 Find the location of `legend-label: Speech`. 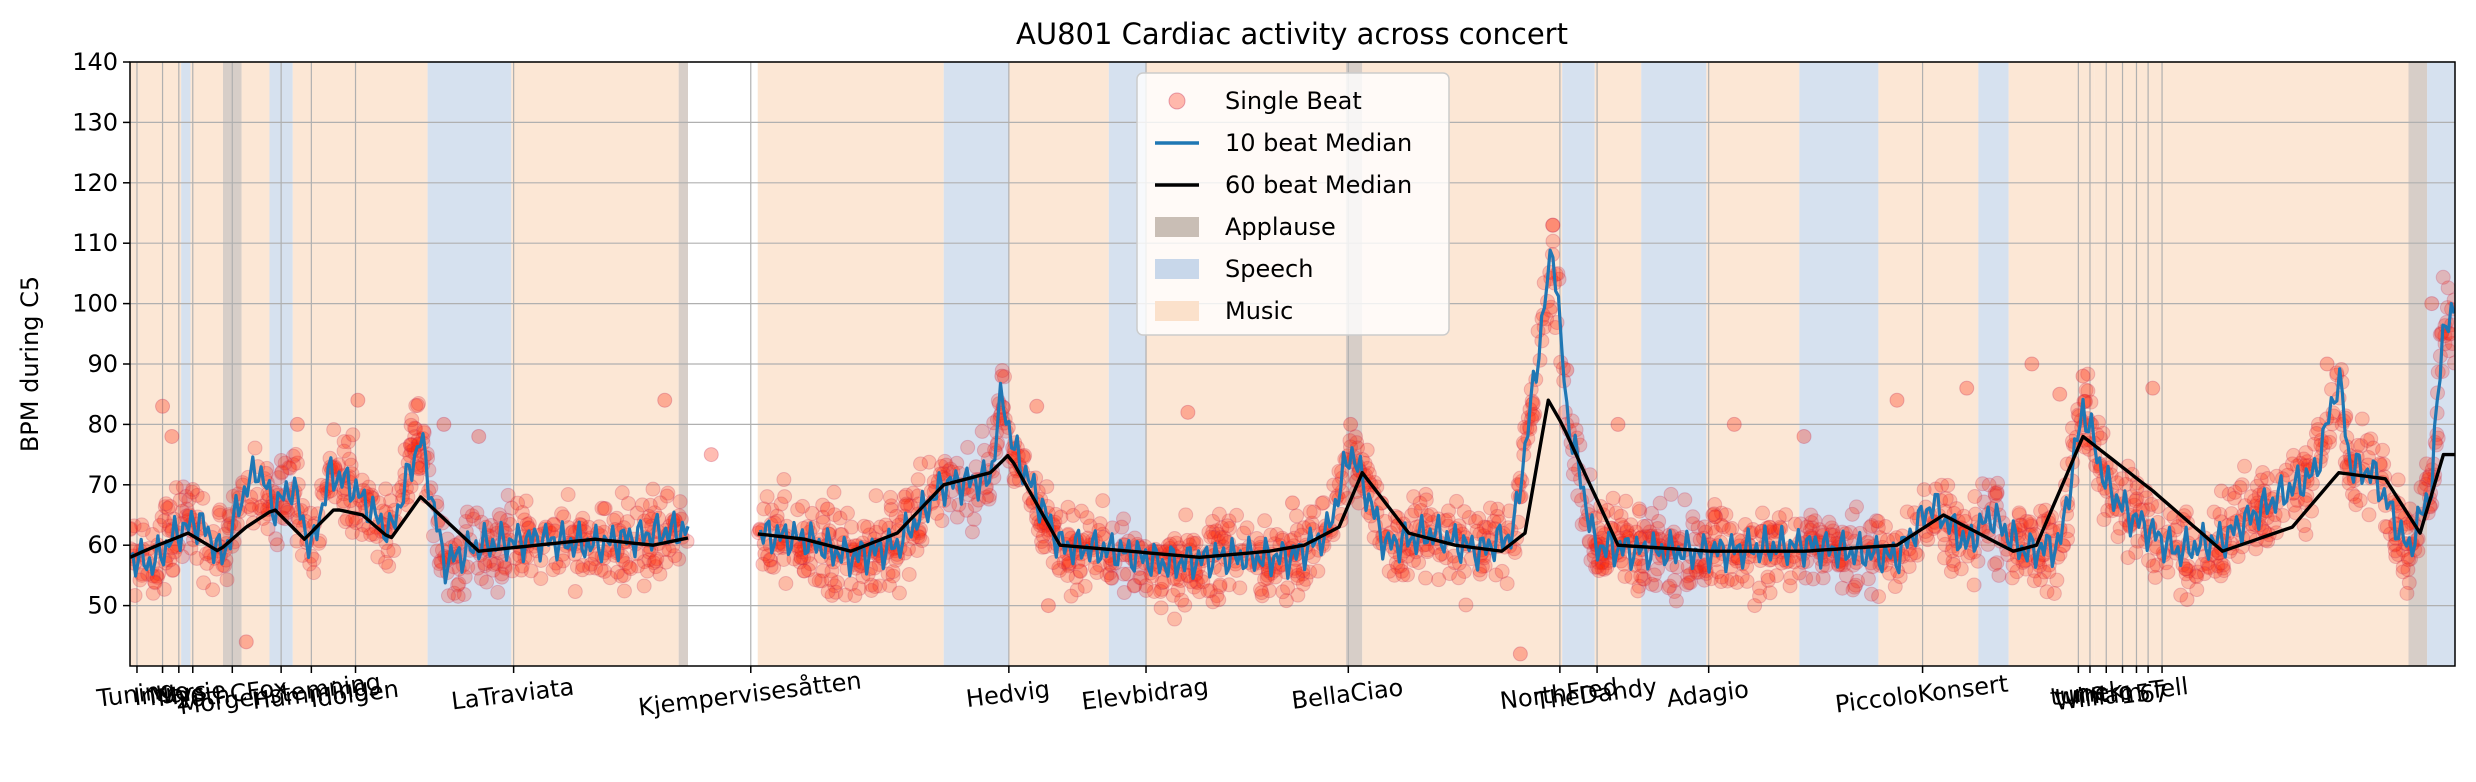

legend-label: Speech is located at coordinates (1269, 269).